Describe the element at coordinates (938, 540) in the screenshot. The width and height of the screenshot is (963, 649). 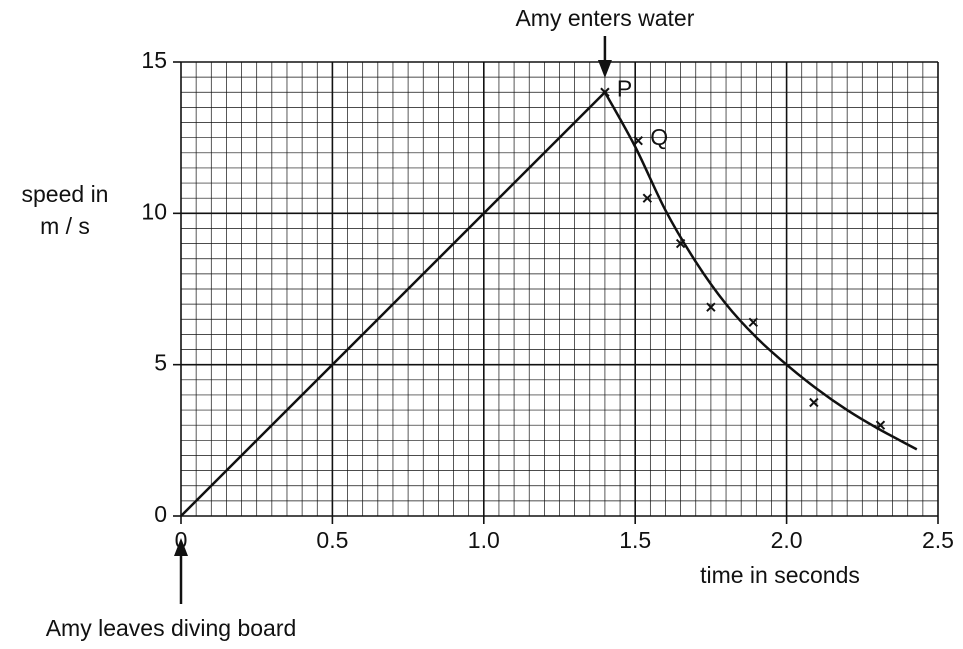
I see `x-tick-label: 2.5` at that location.